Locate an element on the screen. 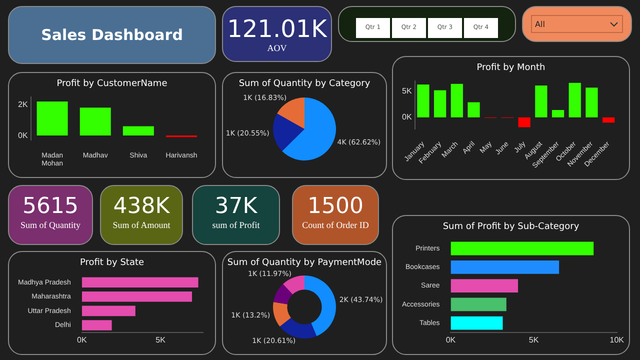  text: Sum of Amount is located at coordinates (142, 225).